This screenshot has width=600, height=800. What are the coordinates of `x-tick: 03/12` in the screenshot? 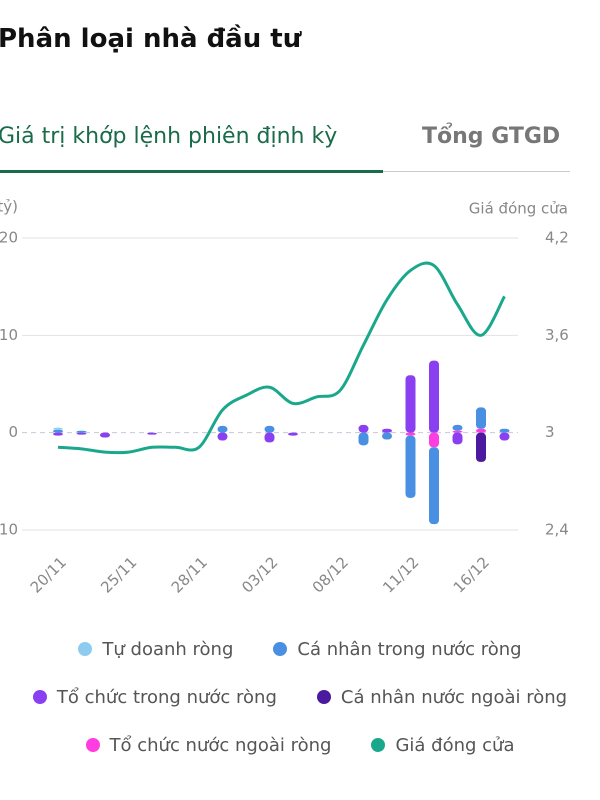 It's located at (259, 574).